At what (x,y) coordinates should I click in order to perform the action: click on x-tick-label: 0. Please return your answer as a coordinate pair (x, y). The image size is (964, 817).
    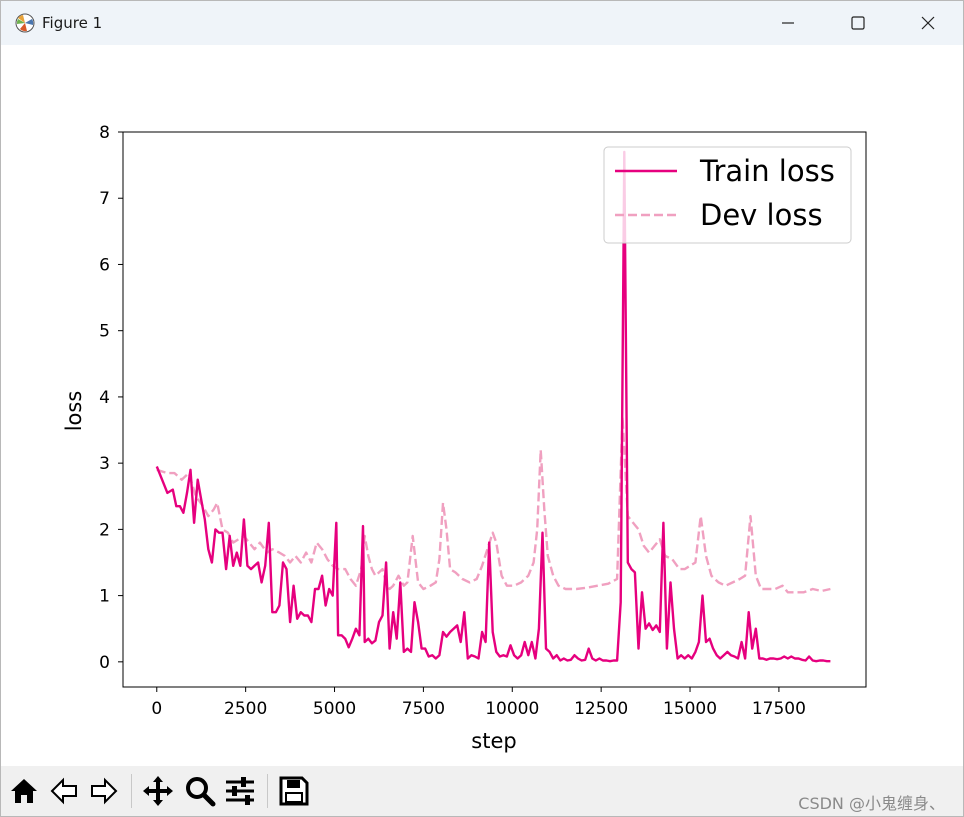
    Looking at the image, I should click on (156, 709).